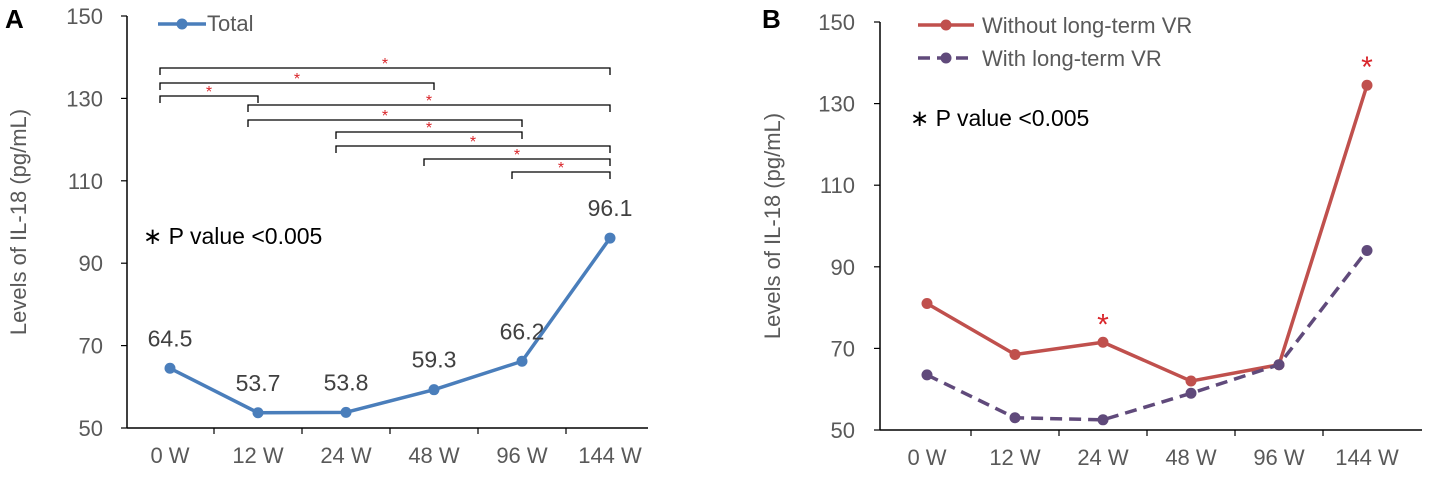 This screenshot has height=482, width=1430. What do you see at coordinates (230, 23) in the screenshot?
I see `legend-label-total: Total` at bounding box center [230, 23].